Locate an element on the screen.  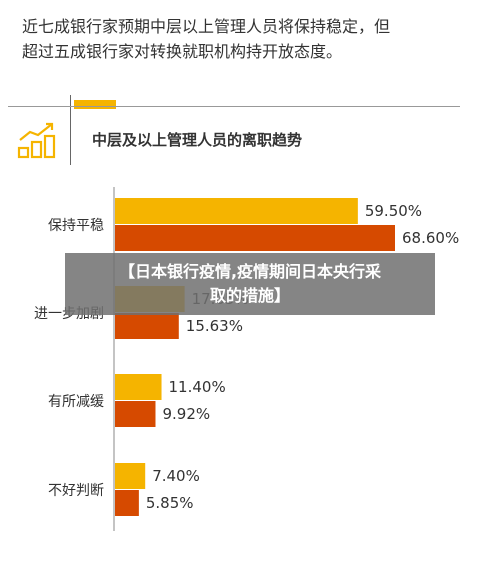
category-label: 保持平稳 is located at coordinates (76, 226).